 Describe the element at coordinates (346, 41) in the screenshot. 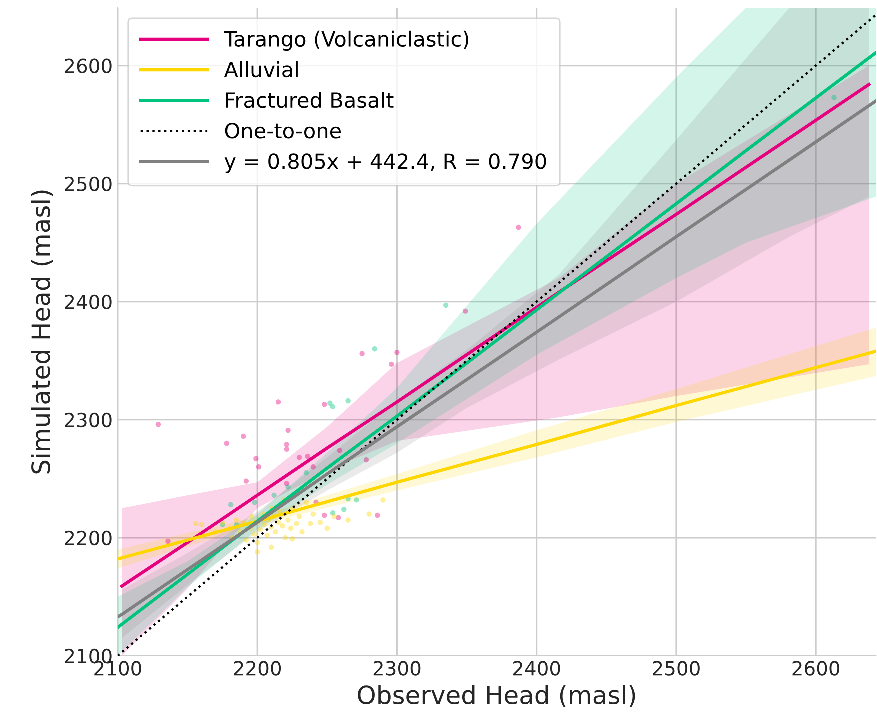

I see `legend-label: Tarango (Volcaniclastic)` at that location.